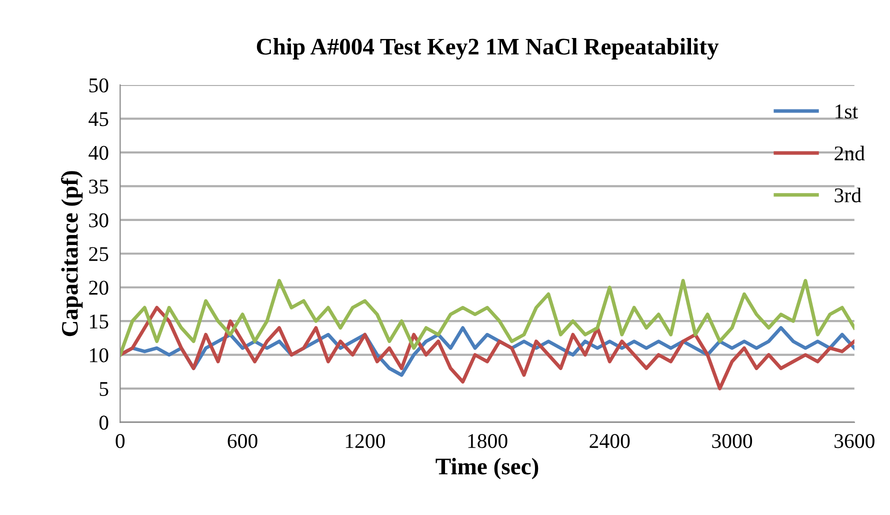 This screenshot has width=890, height=515. I want to click on y-tick-label: 5, so click(104, 389).